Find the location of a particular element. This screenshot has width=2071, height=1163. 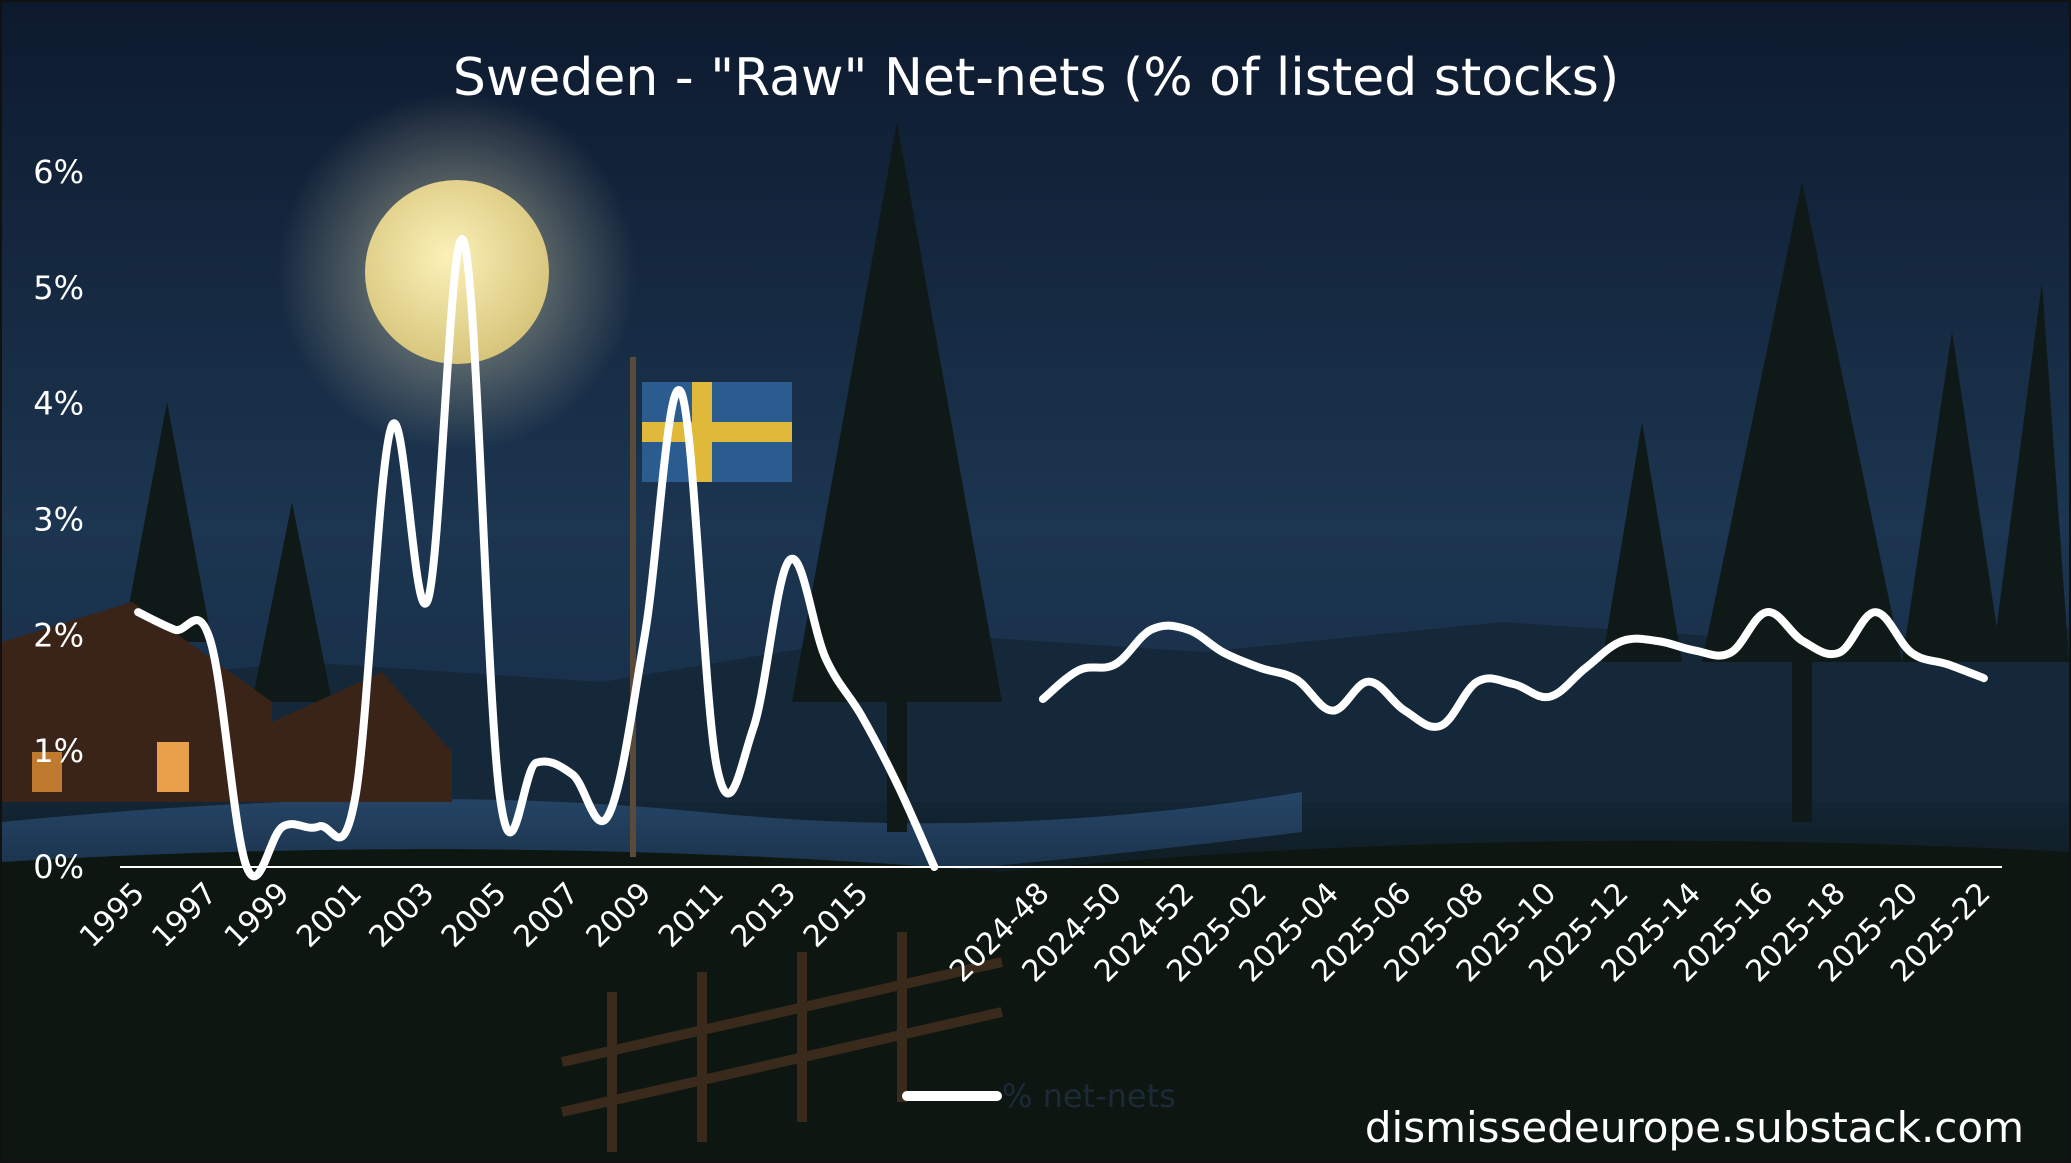

y-tick-label: 4% is located at coordinates (58, 404).